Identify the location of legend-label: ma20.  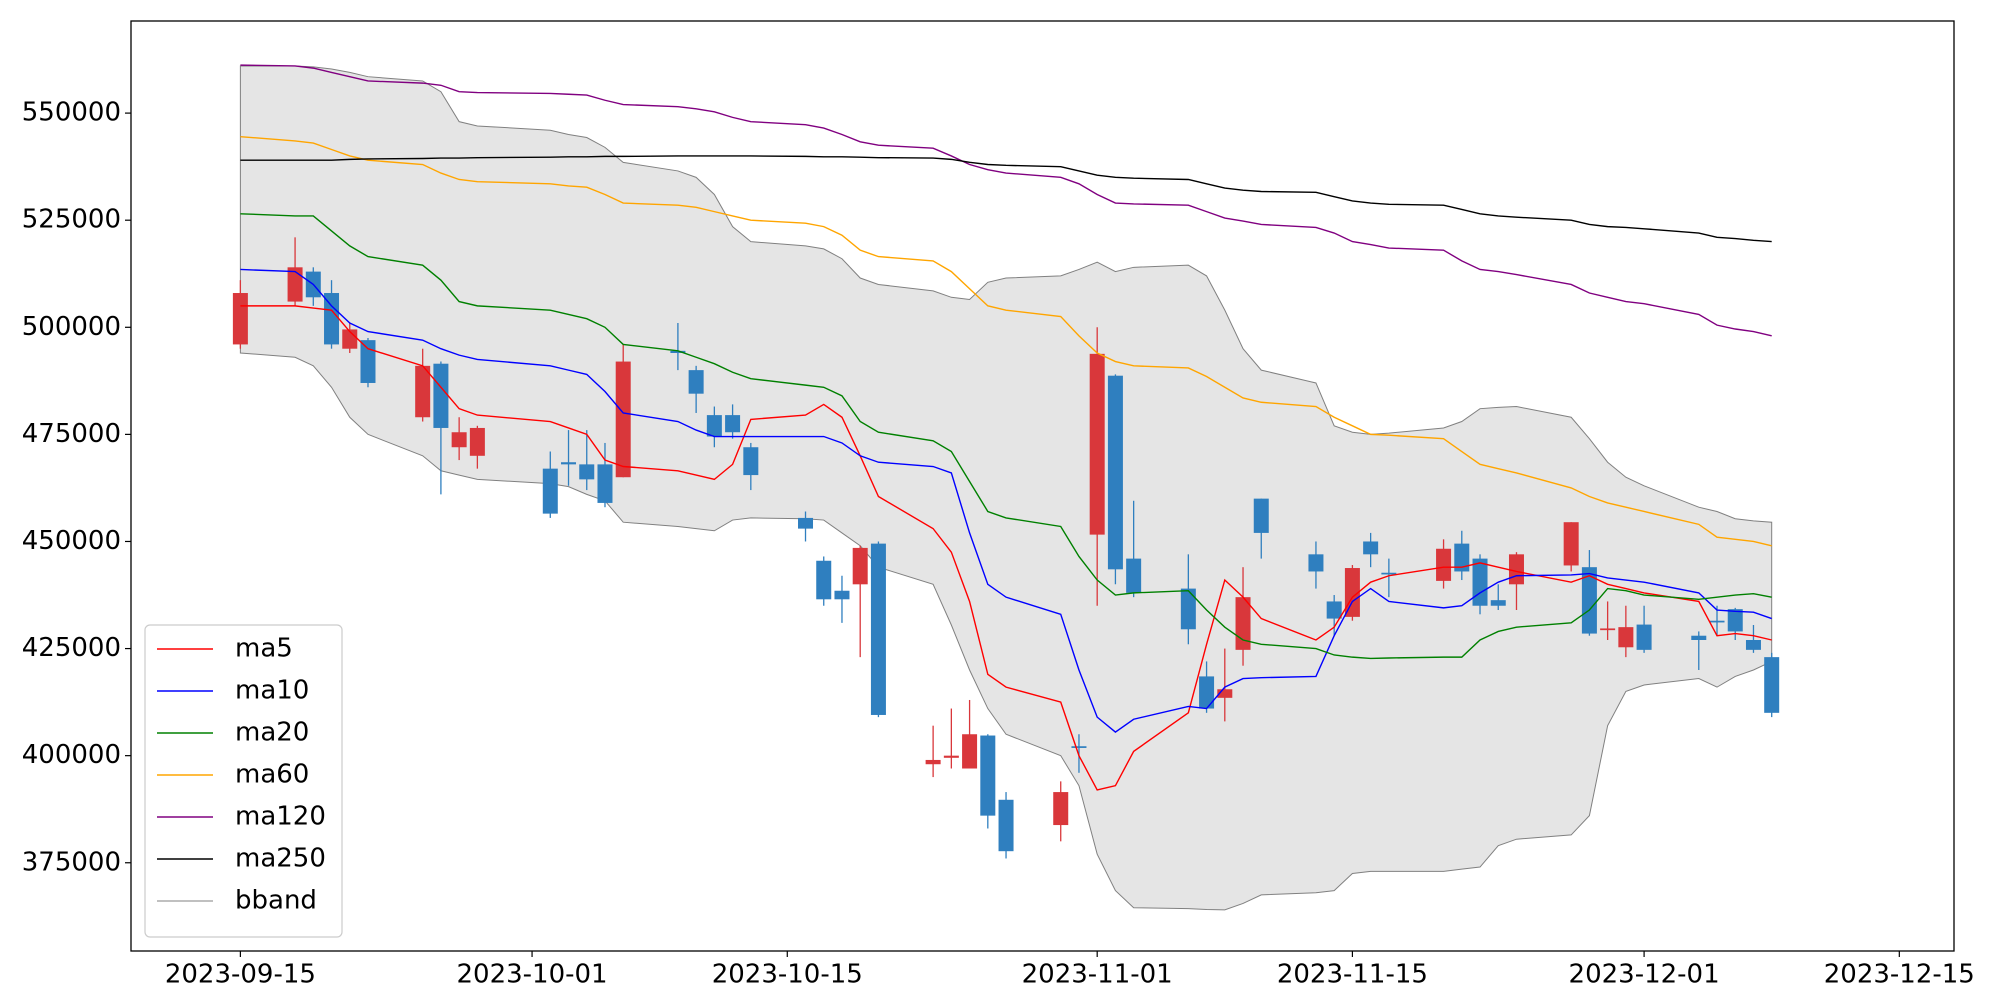
(272, 733).